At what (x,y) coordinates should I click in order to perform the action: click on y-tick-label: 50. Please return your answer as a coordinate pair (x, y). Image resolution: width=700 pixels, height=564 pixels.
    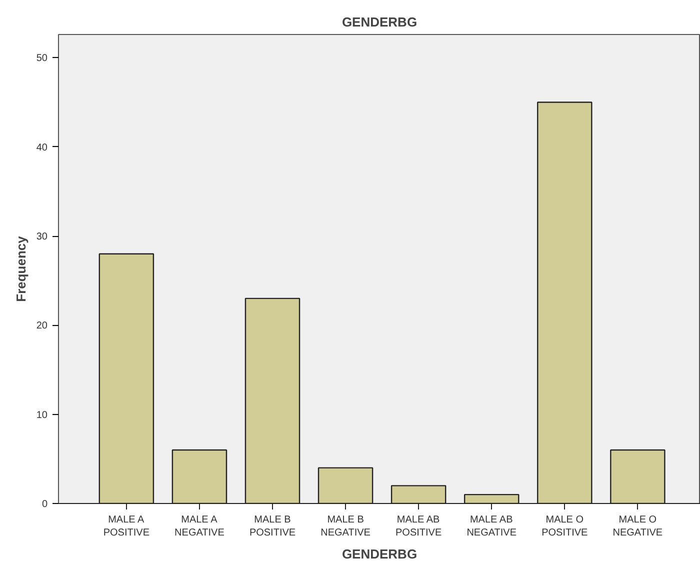
    Looking at the image, I should click on (42, 58).